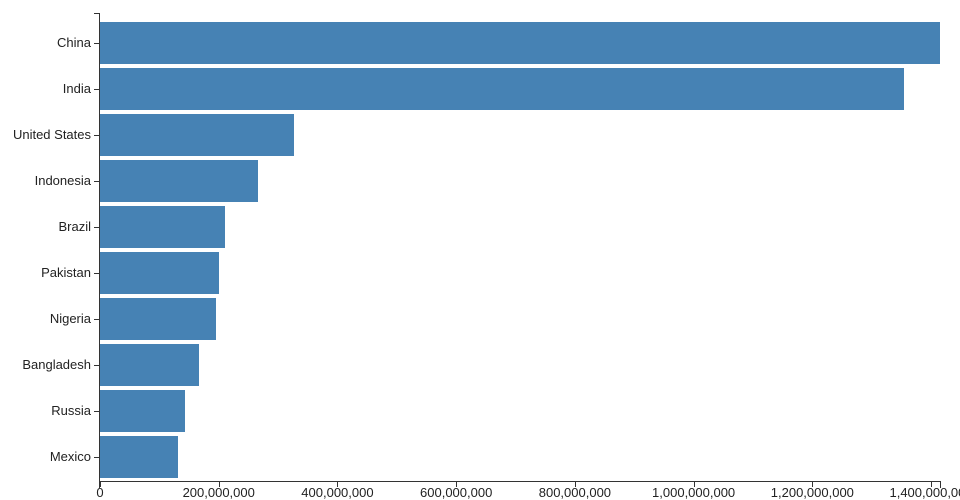  I want to click on y-tick-nigeria, so click(97, 319).